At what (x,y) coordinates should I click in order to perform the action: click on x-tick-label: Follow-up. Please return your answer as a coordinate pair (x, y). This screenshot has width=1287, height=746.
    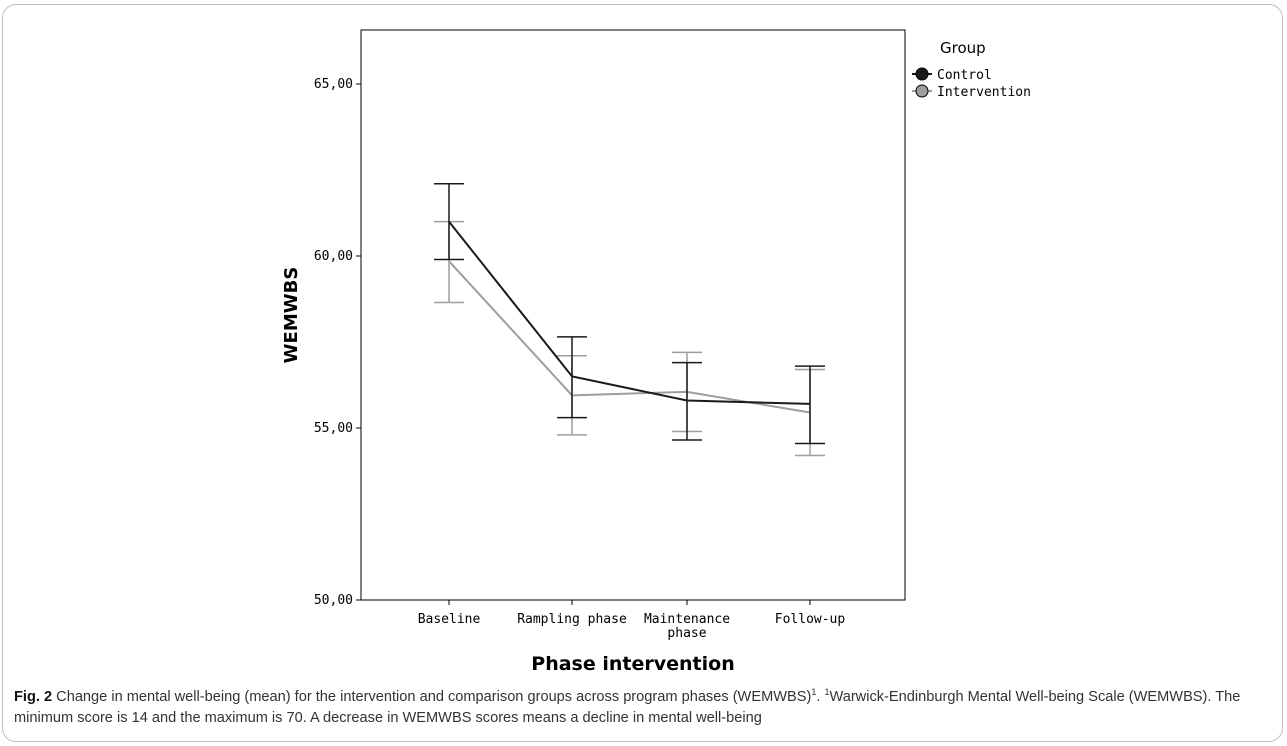
    Looking at the image, I should click on (810, 619).